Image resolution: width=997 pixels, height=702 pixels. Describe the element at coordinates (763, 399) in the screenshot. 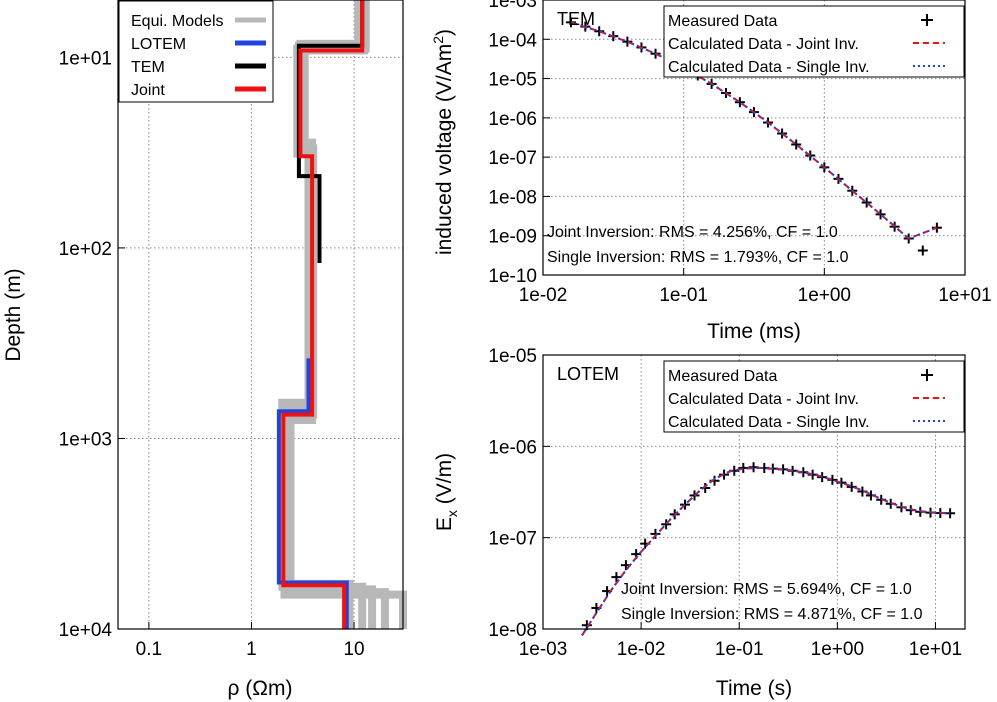

I see `lotem-legend-label: Calculated Data - Joint Inv.` at that location.